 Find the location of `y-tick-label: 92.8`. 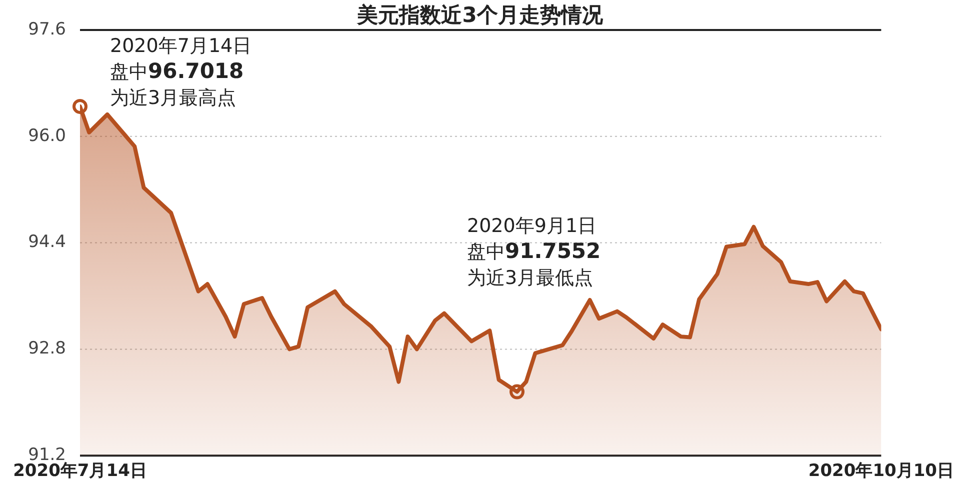

y-tick-label: 92.8 is located at coordinates (47, 348).